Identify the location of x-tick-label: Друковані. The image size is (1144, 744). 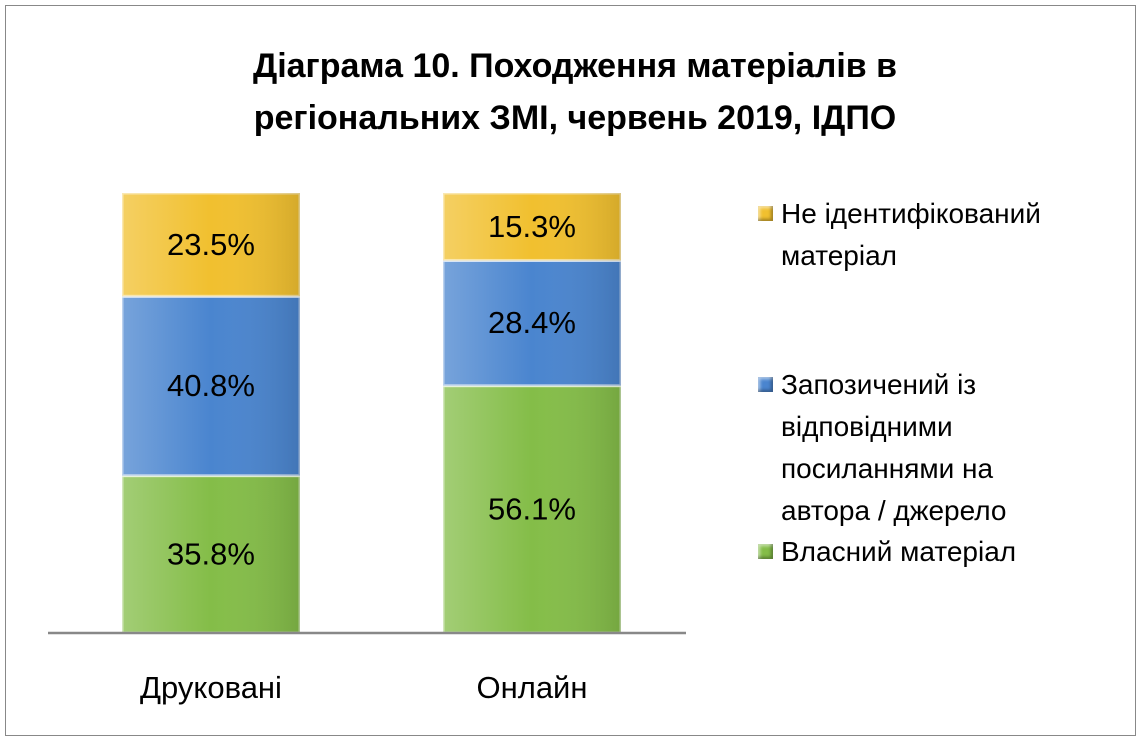
(211, 687).